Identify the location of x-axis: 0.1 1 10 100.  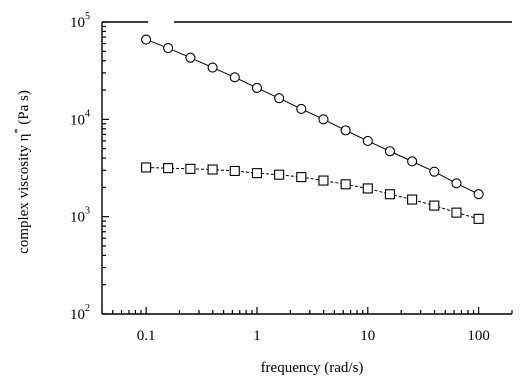
(307, 325).